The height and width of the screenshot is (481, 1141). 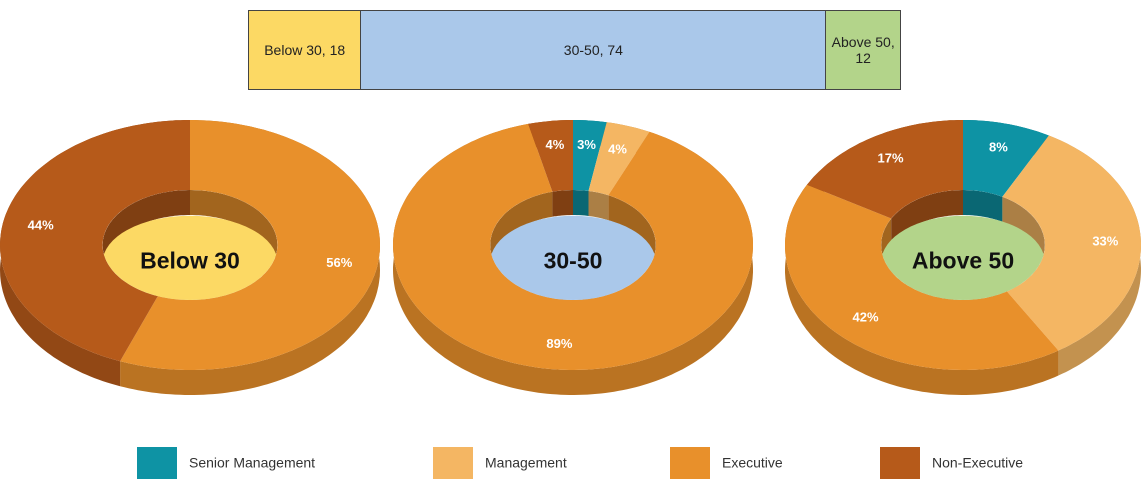 I want to click on stacked-bar: Below 30, 18 30-50, 74 Above 50, 12, so click(x=575, y=50).